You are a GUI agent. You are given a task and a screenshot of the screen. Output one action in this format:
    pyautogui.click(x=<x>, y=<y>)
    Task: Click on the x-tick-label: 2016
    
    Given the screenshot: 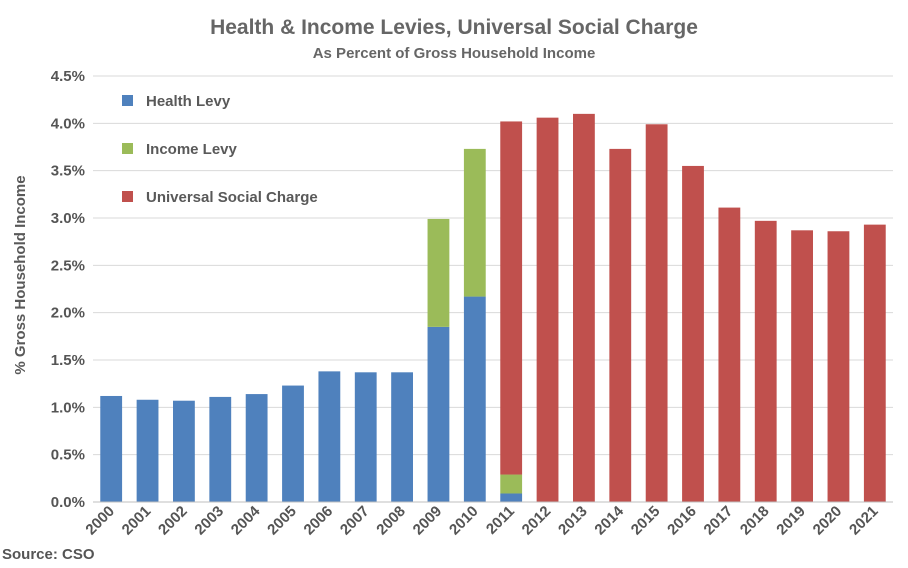 What is the action you would take?
    pyautogui.click(x=682, y=521)
    